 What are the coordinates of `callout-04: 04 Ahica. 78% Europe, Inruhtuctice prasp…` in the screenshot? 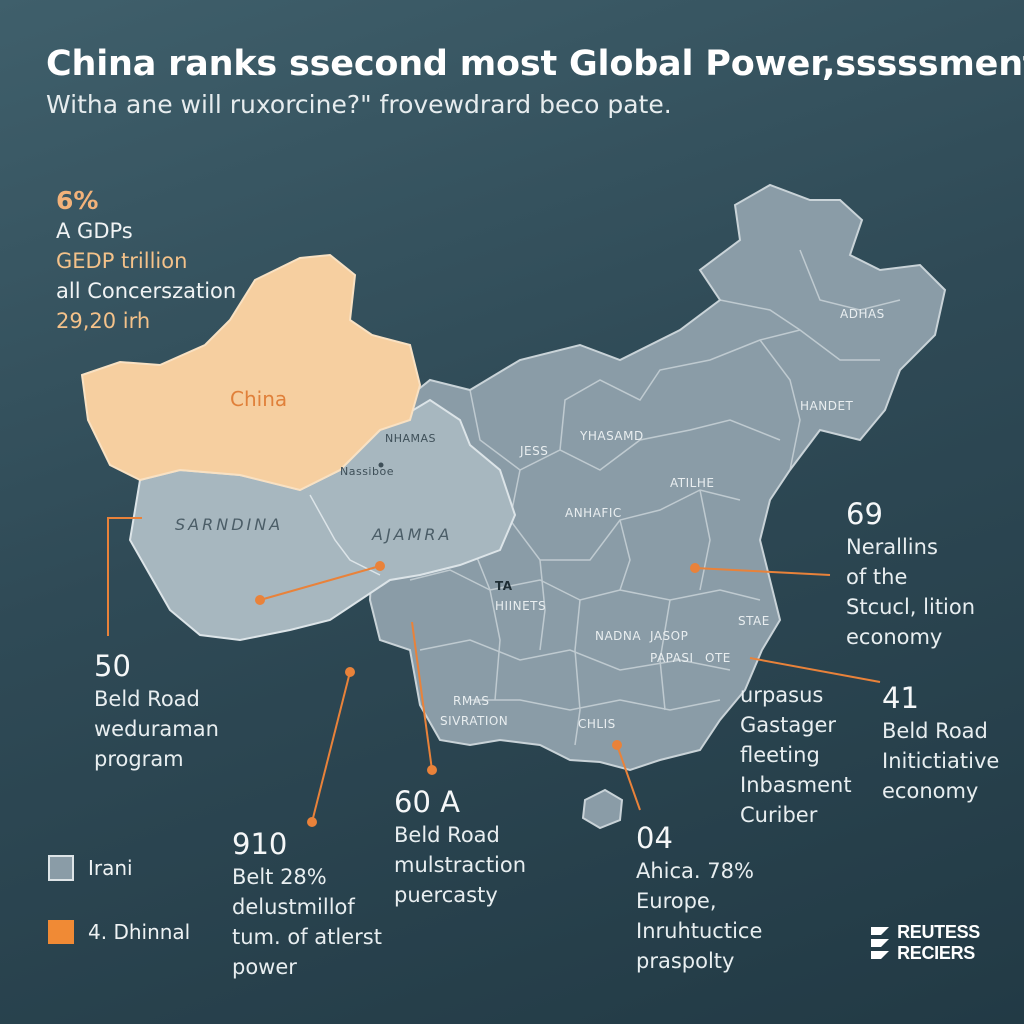 It's located at (699, 898).